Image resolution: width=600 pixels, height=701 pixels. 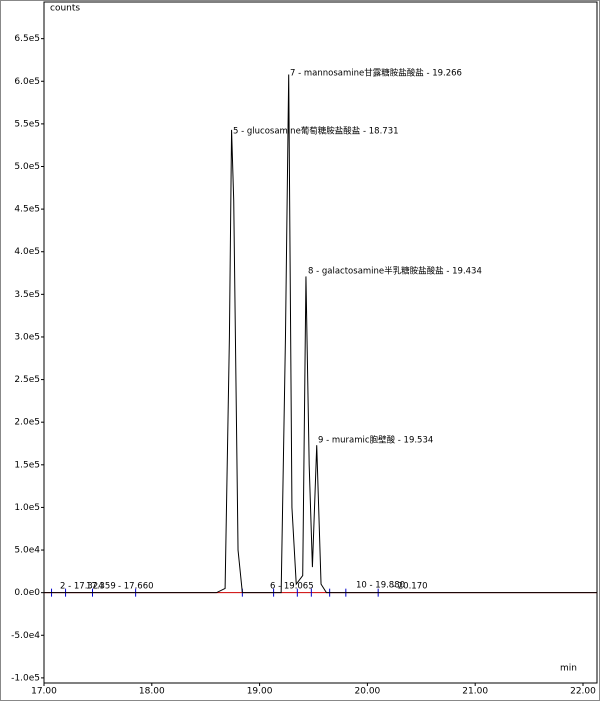 What do you see at coordinates (27, 252) in the screenshot?
I see `y-tick-label: 4.0e5` at bounding box center [27, 252].